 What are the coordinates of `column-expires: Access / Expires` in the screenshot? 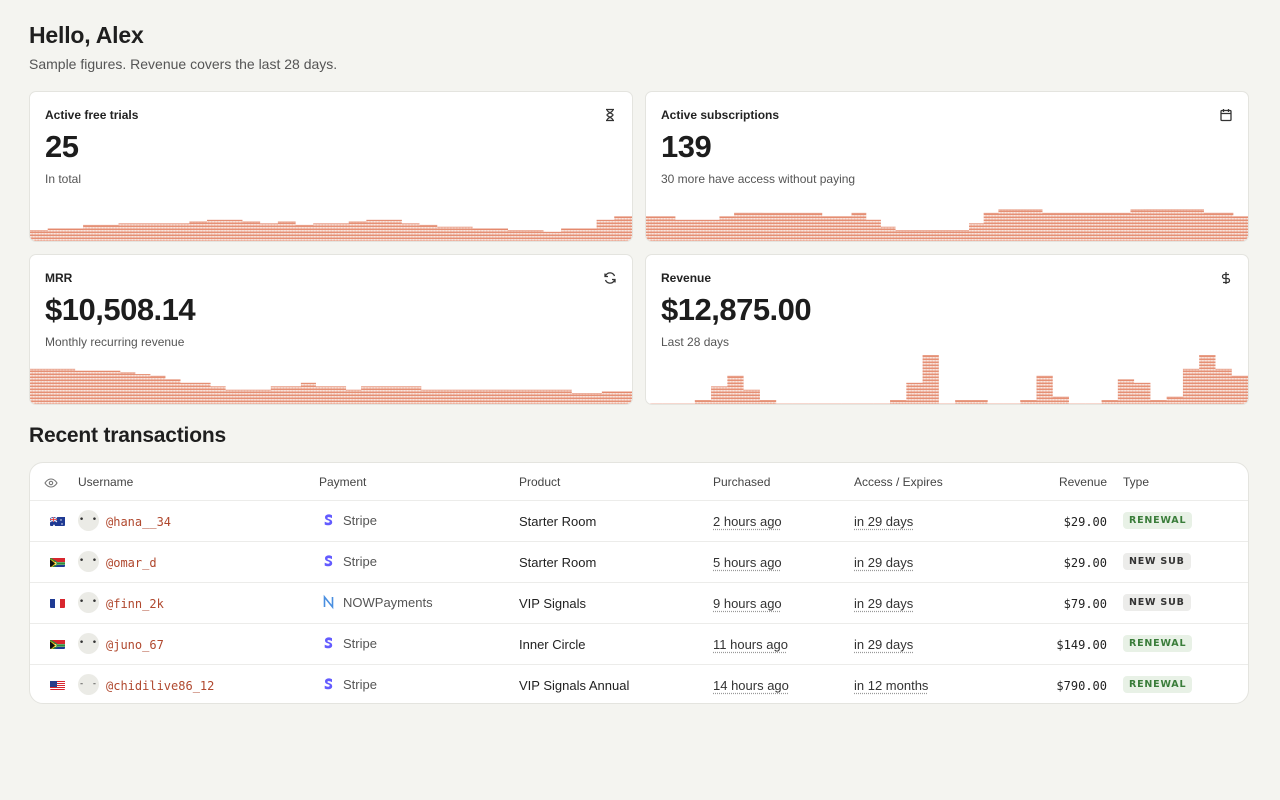 It's located at (898, 482).